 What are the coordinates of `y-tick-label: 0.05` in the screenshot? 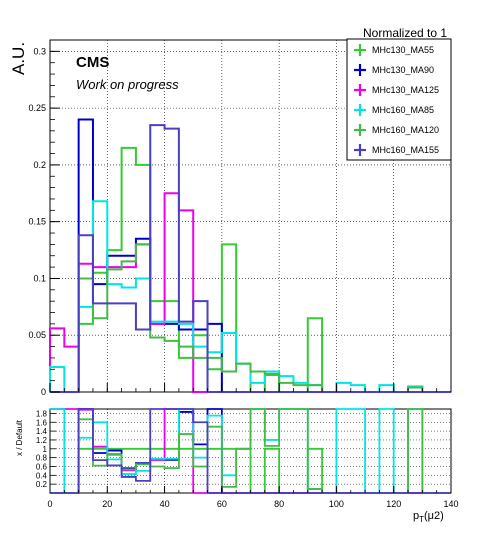 It's located at (37, 335).